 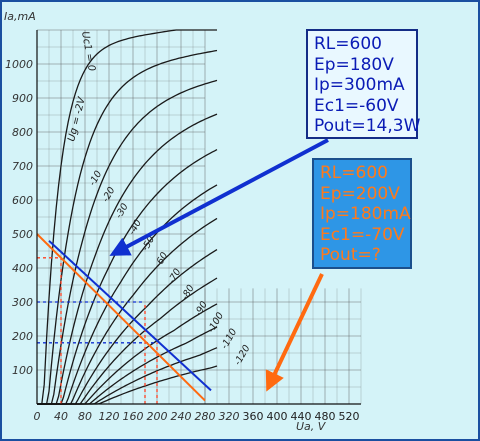 What do you see at coordinates (356, 105) in the screenshot?
I see `blue-ec1: Ec1=-60V` at bounding box center [356, 105].